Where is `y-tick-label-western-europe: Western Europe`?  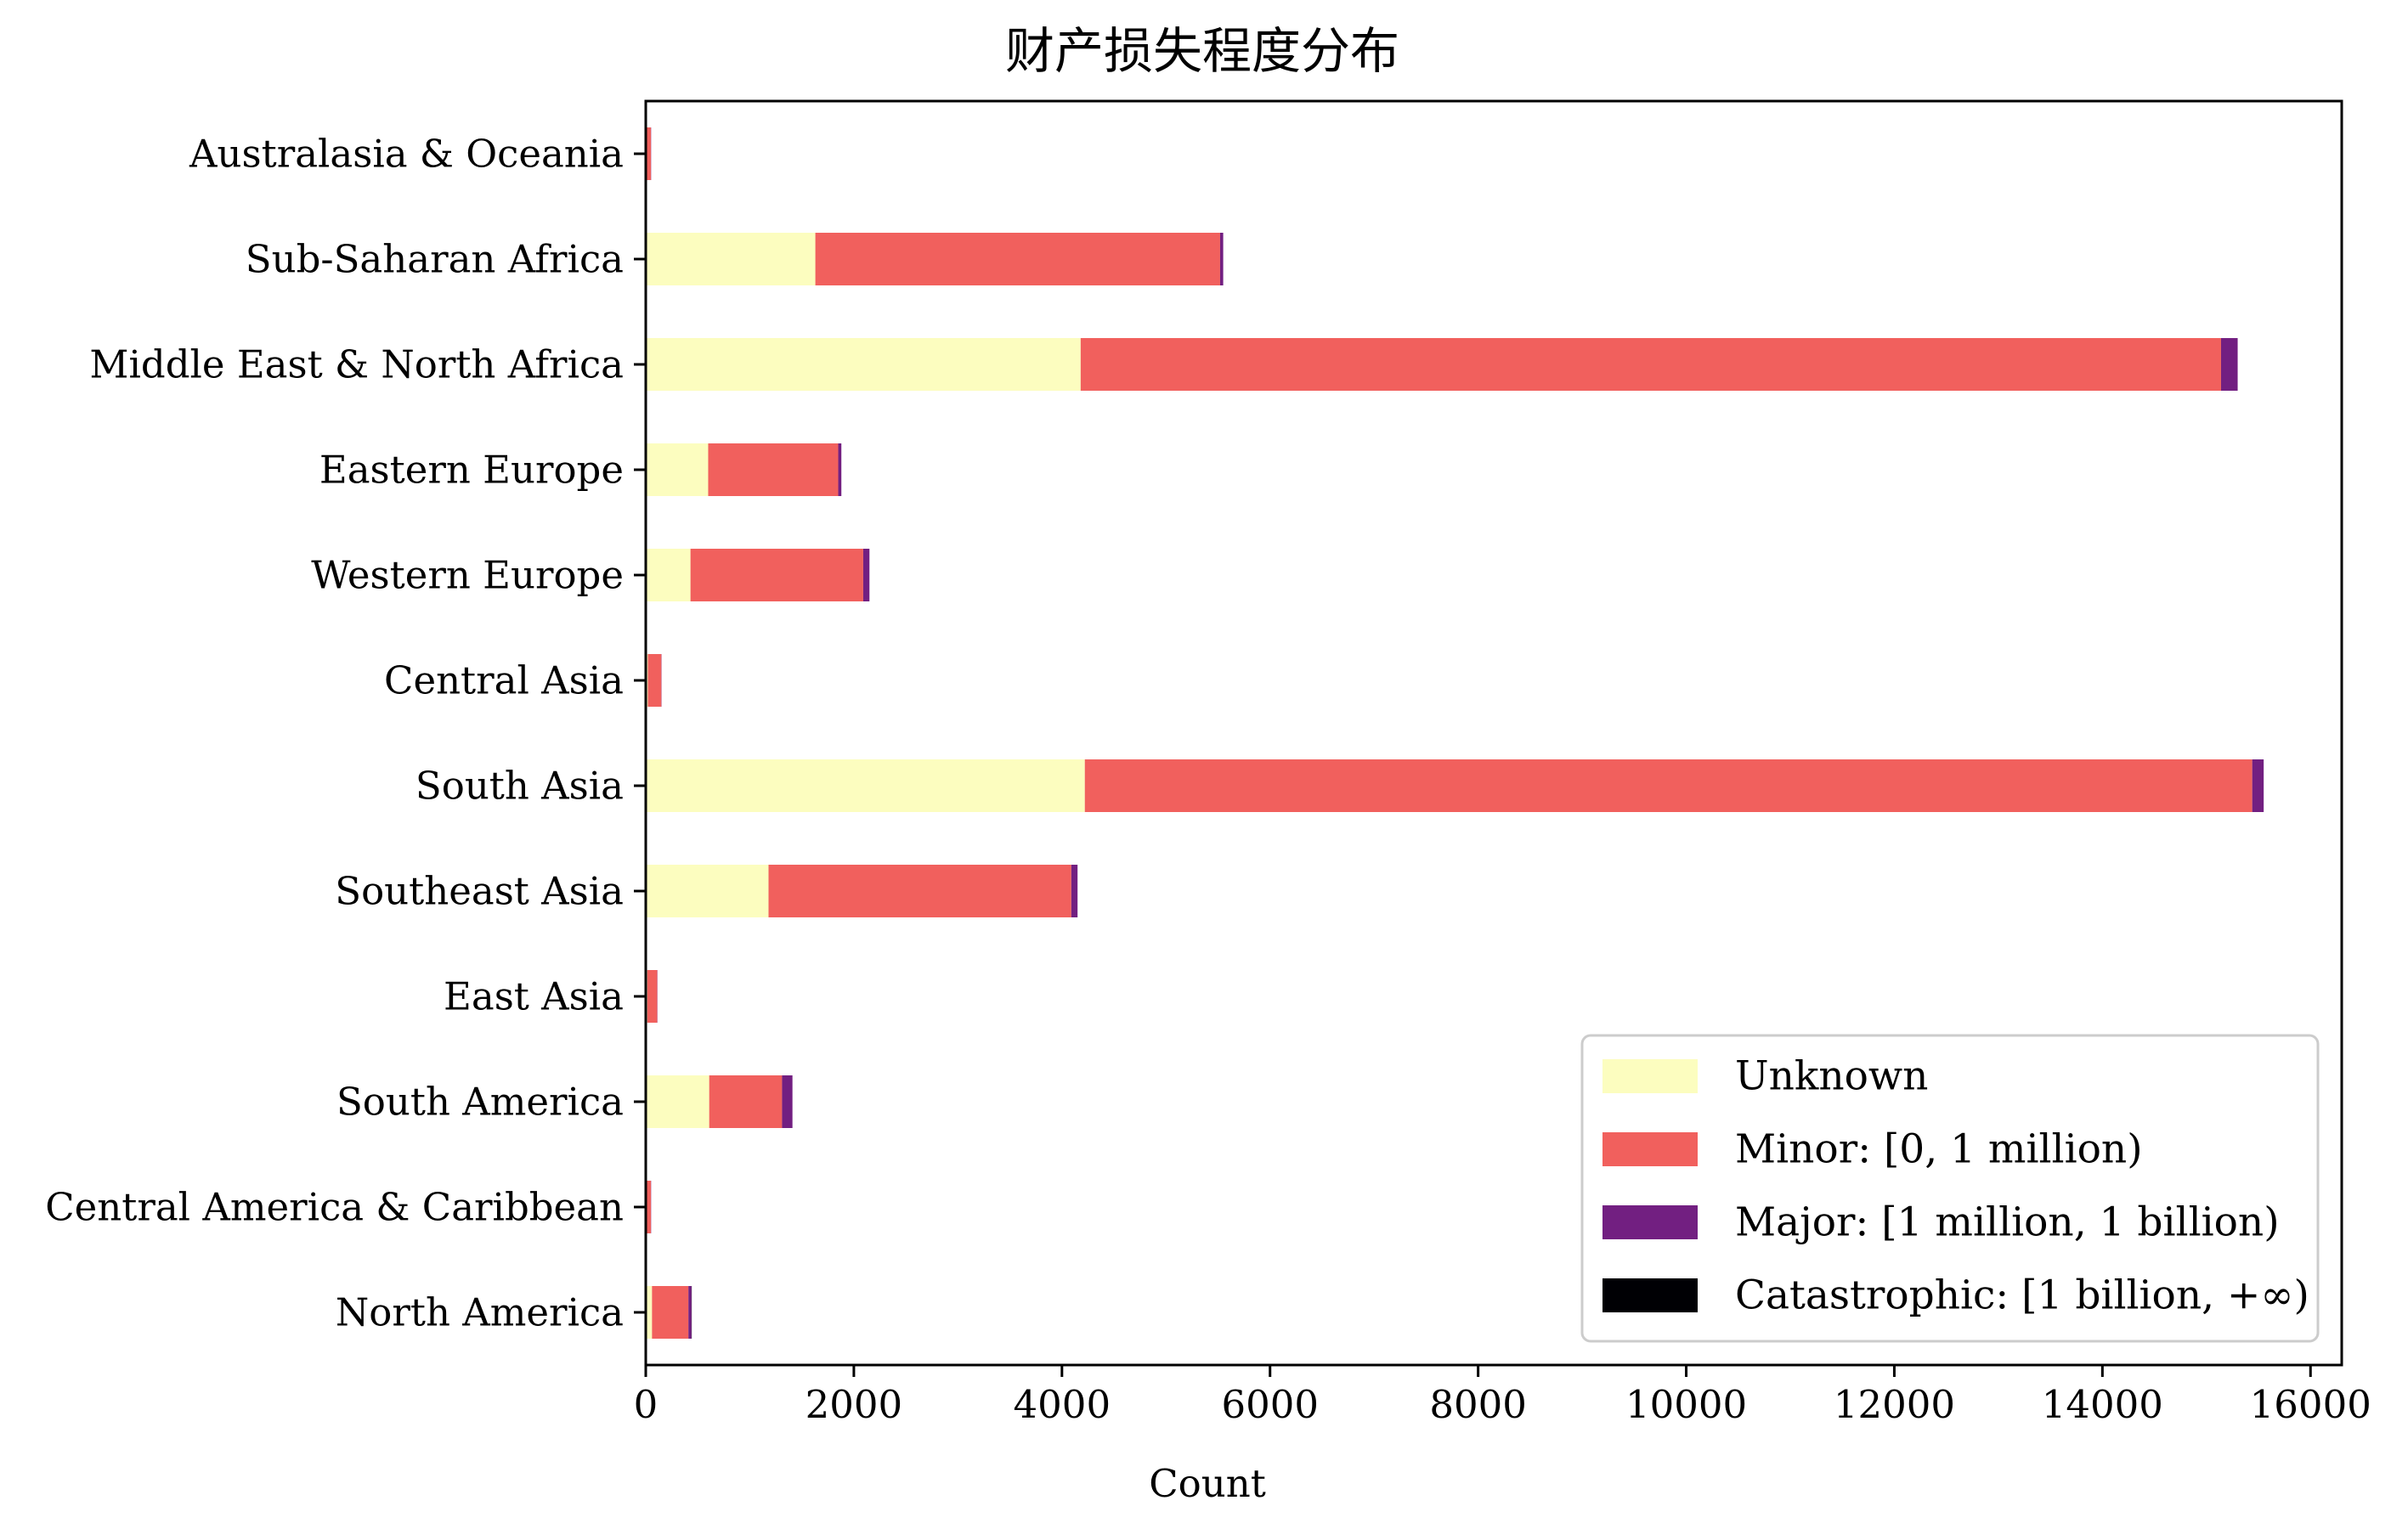 y-tick-label-western-europe: Western Europe is located at coordinates (468, 575).